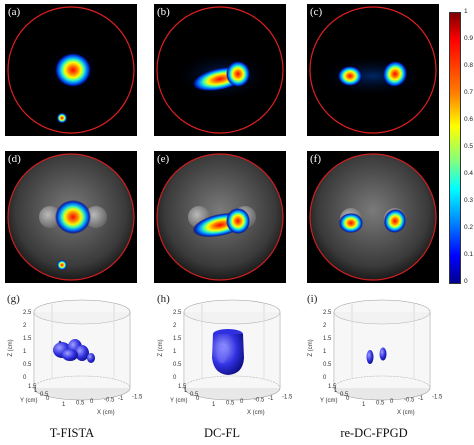 This screenshot has width=474, height=445. What do you see at coordinates (13, 299) in the screenshot?
I see `panel-label: (g)` at bounding box center [13, 299].